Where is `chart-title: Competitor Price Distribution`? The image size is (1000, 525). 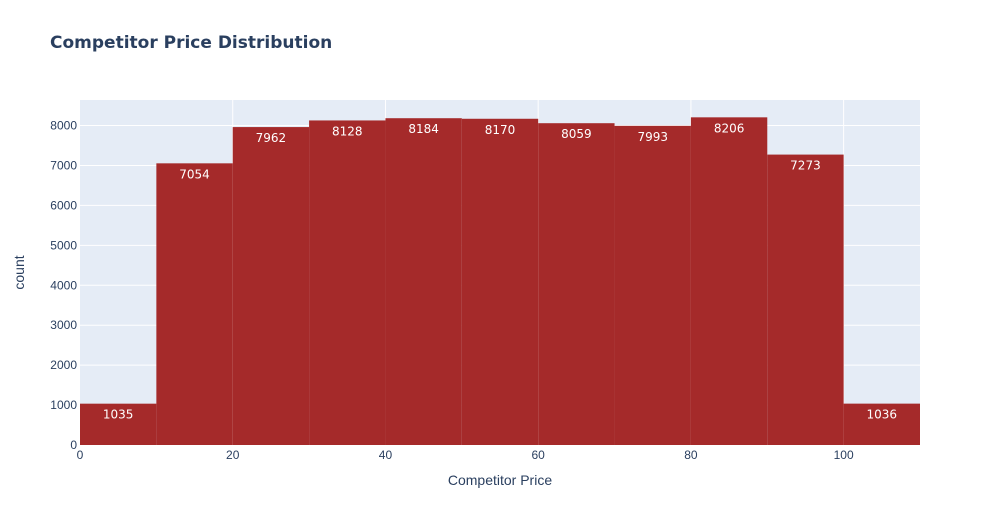 chart-title: Competitor Price Distribution is located at coordinates (191, 43).